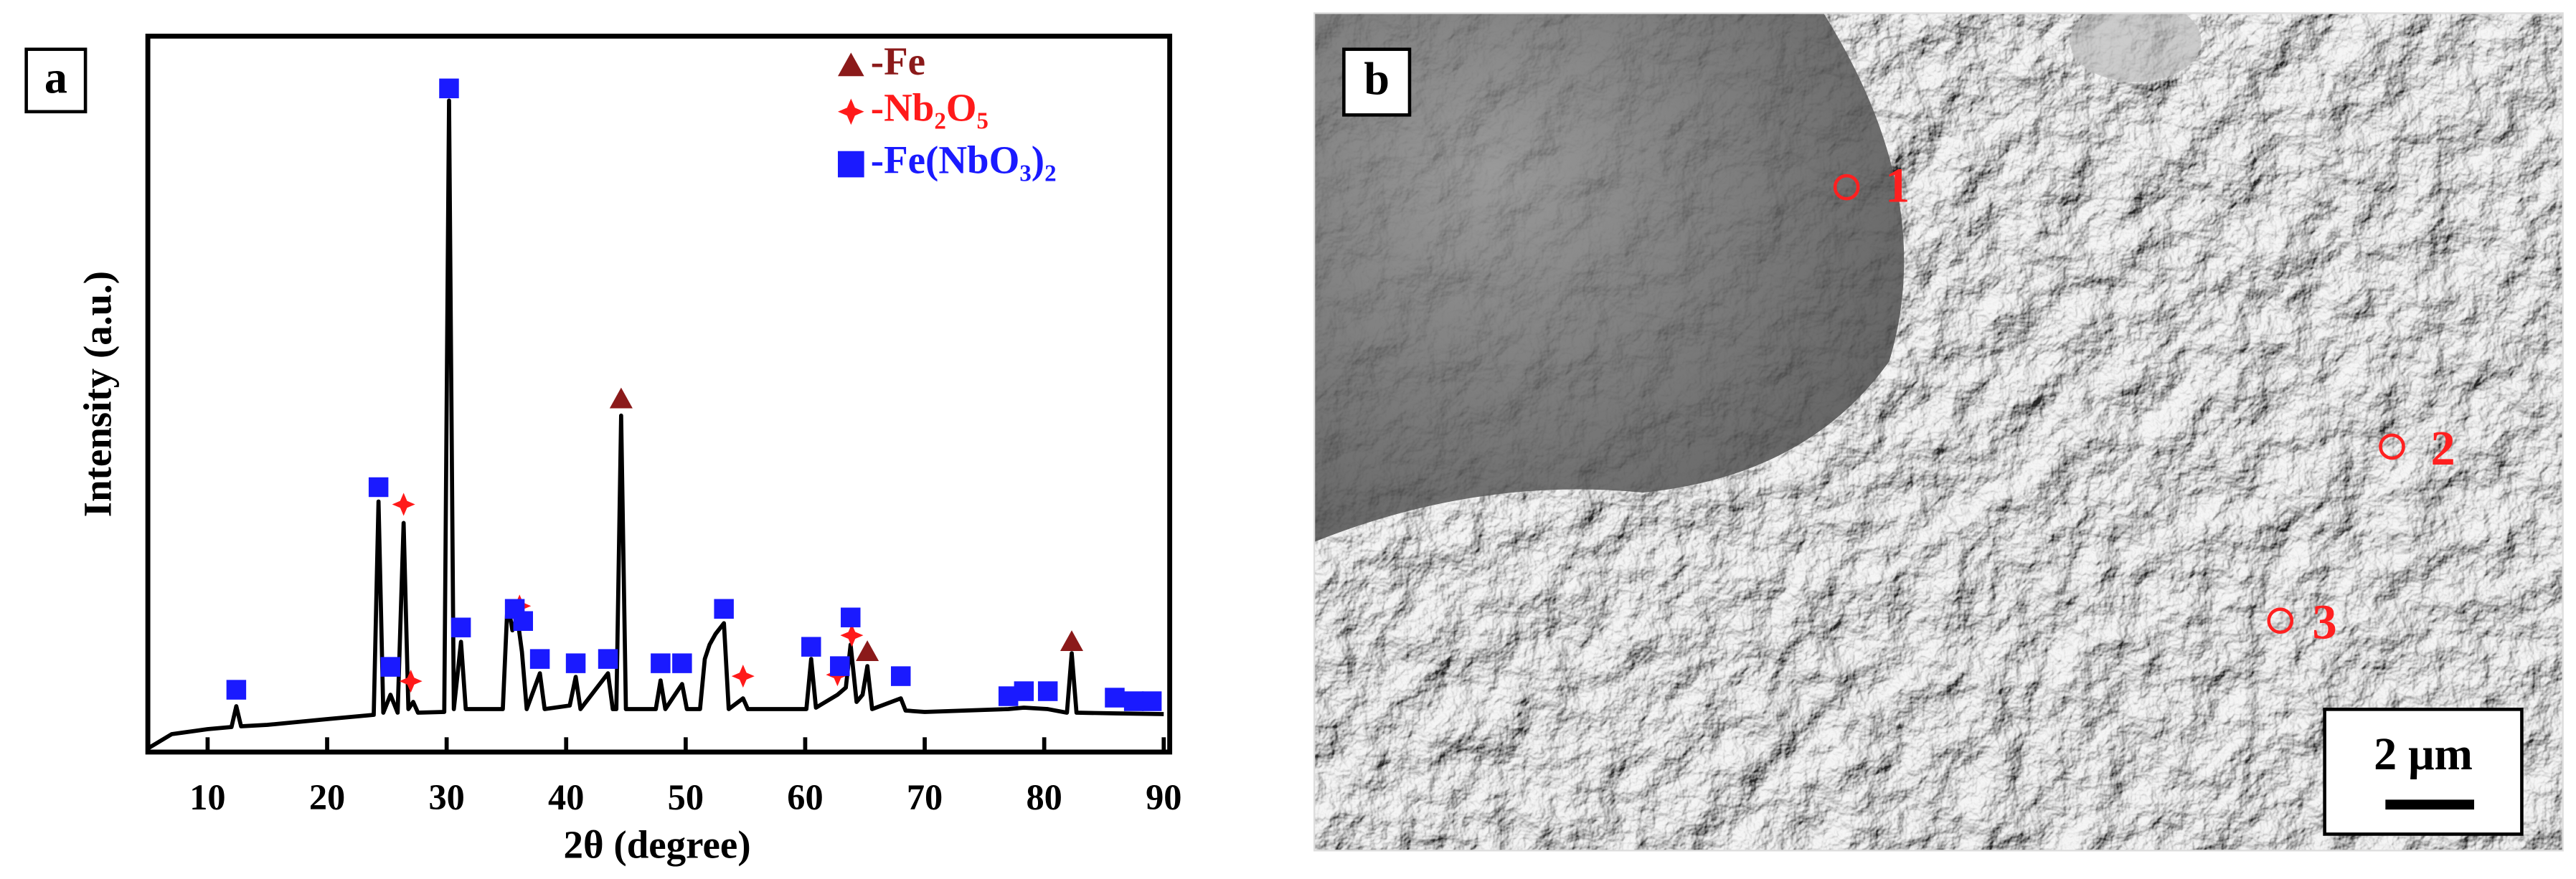 Image resolution: width=2576 pixels, height=879 pixels. I want to click on x-tick-label: 30, so click(446, 797).